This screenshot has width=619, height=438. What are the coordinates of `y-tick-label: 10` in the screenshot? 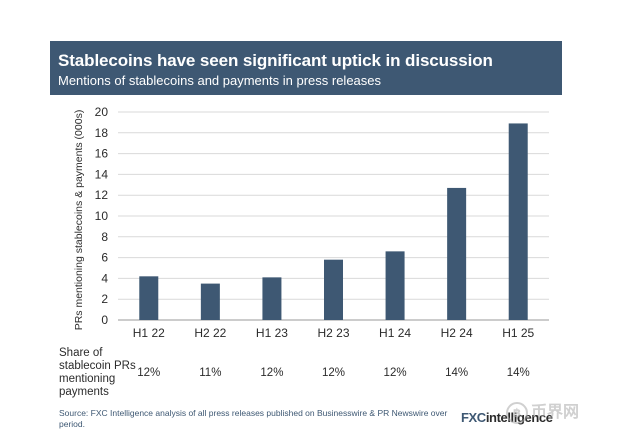 It's located at (102, 216).